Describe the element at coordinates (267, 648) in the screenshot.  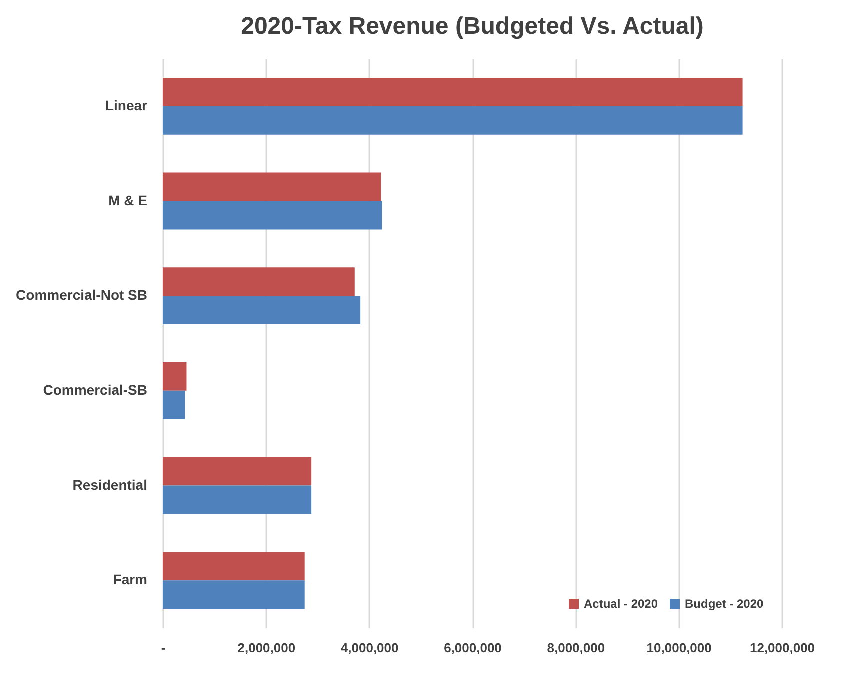
I see `x-tick-label: 2,000,000` at that location.